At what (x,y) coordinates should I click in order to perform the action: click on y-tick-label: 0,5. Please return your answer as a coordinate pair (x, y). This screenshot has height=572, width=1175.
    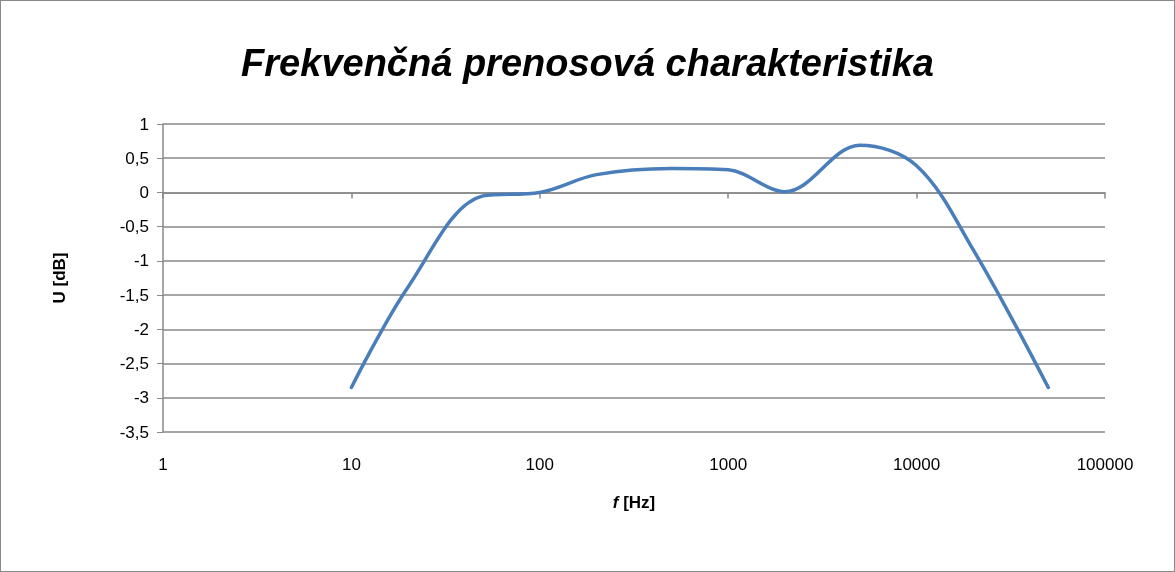
    Looking at the image, I should click on (137, 158).